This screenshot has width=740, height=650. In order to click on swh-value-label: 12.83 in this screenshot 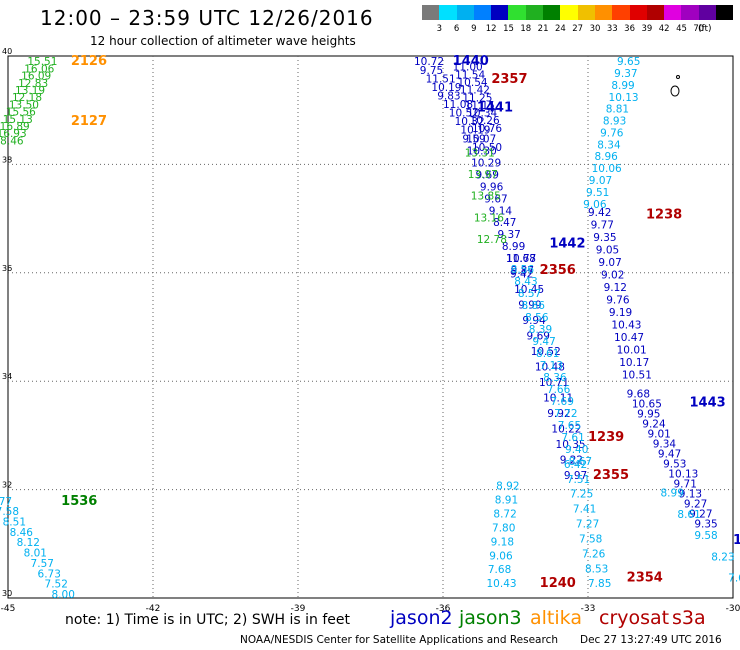, I will do `click(33, 84)`.